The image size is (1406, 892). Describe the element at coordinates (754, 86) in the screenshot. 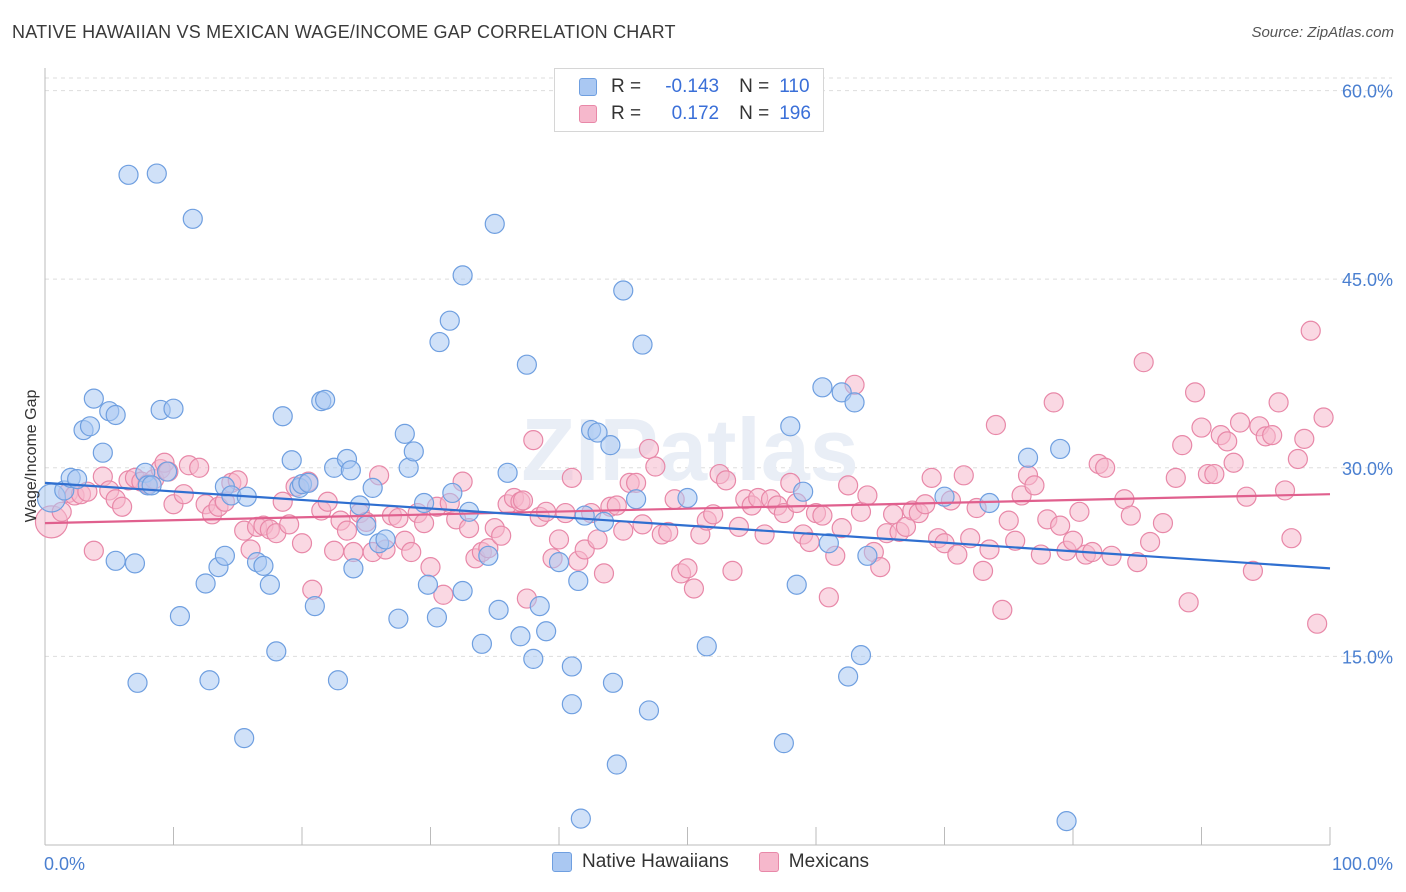

I see `n-label: N =` at that location.